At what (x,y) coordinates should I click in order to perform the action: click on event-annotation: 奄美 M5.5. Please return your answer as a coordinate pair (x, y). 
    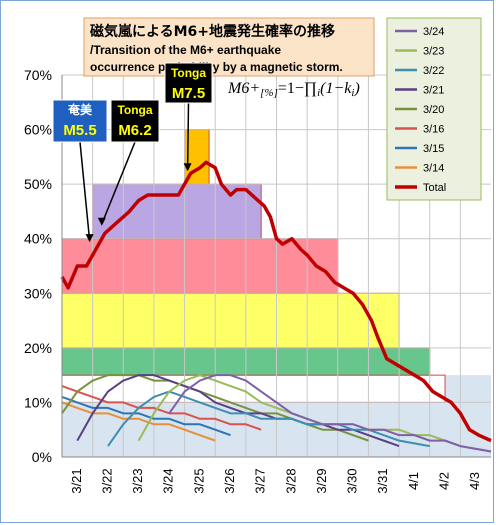
    Looking at the image, I should click on (80, 171).